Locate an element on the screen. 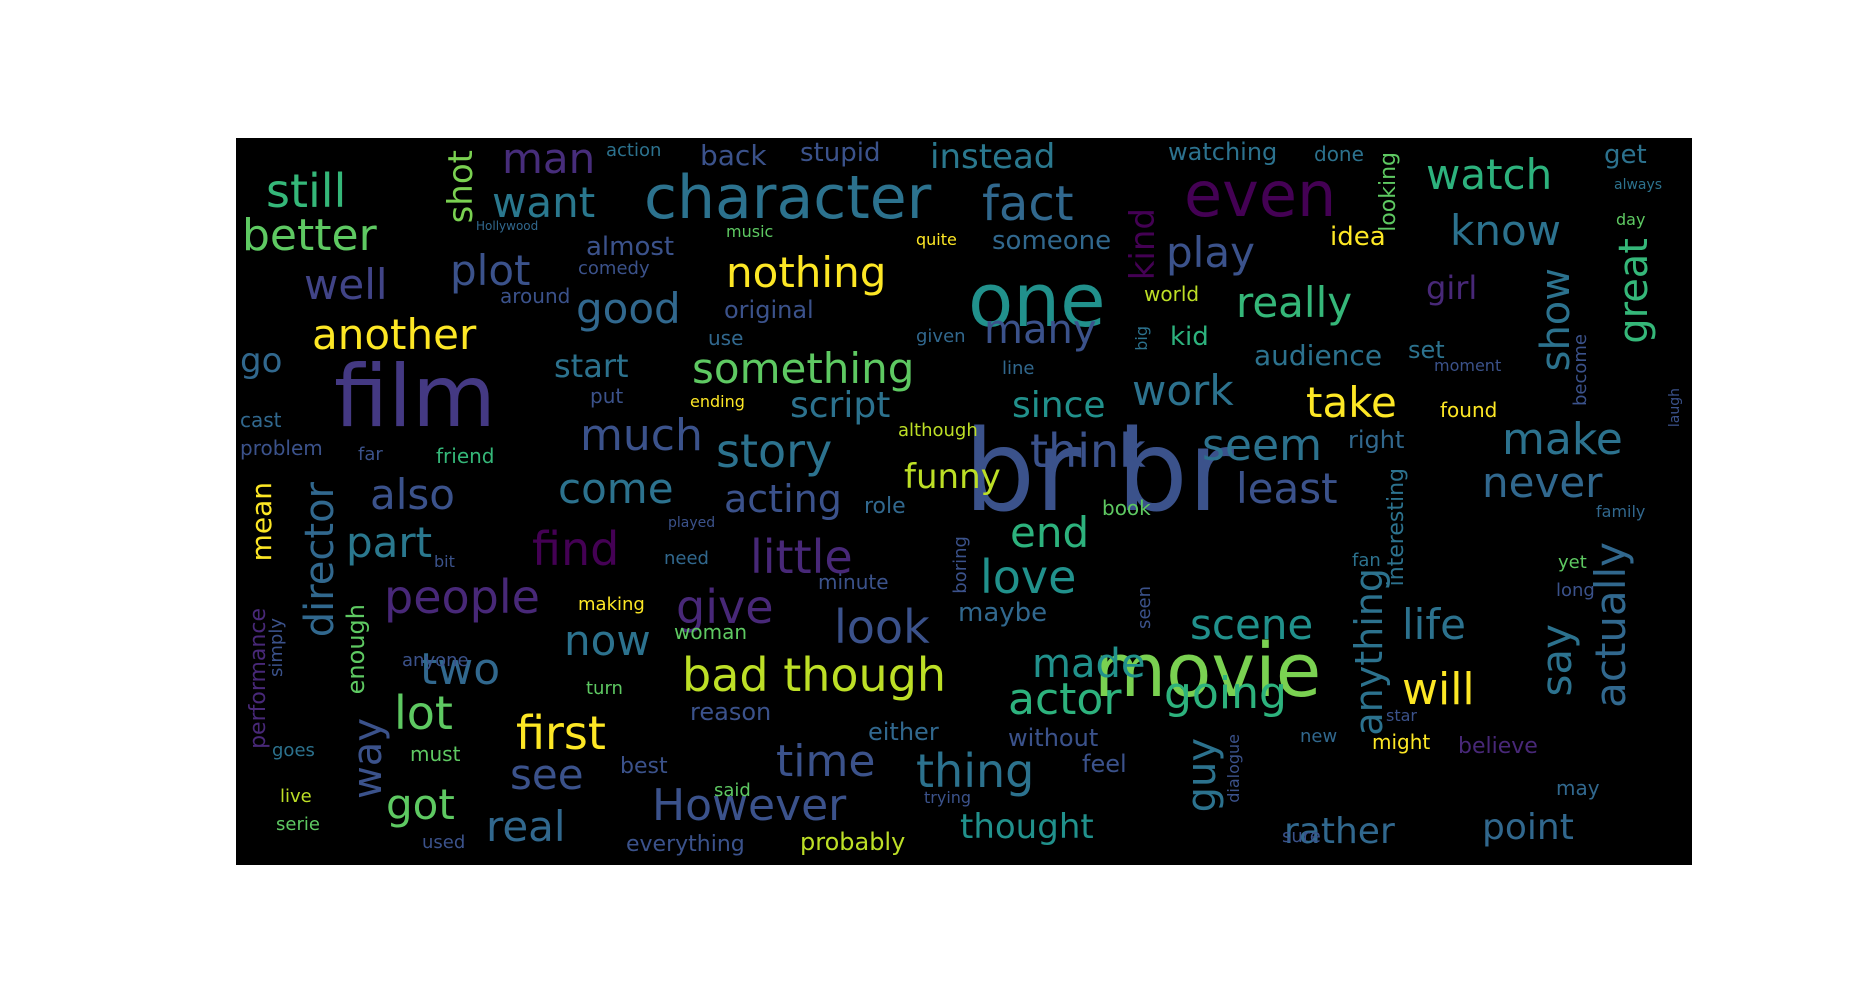 Image resolution: width=1863 pixels, height=986 pixels. word: two is located at coordinates (460, 669).